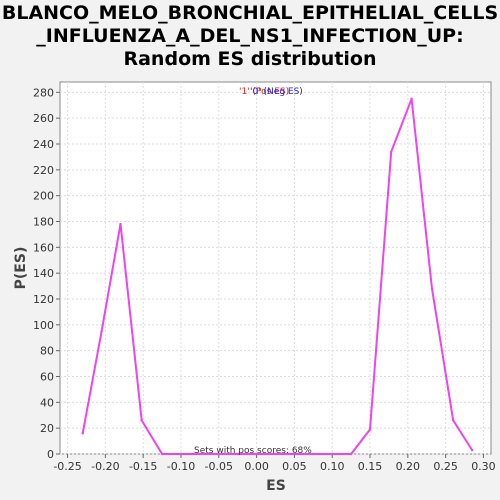 This screenshot has width=500, height=500. What do you see at coordinates (264, 92) in the screenshot?
I see `legend-pos: '1' (Pos ES)` at bounding box center [264, 92].